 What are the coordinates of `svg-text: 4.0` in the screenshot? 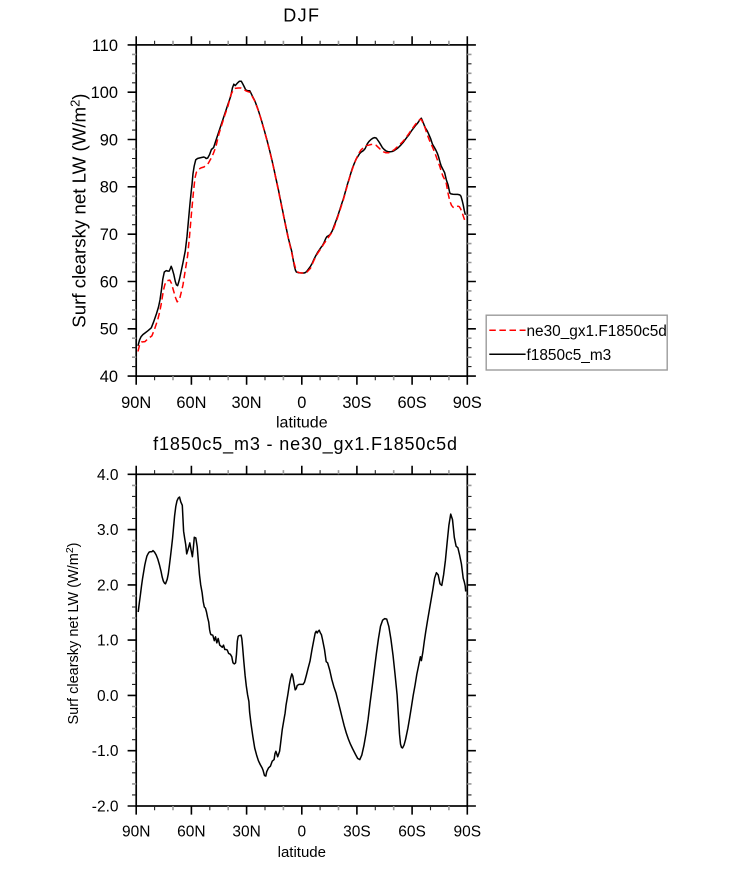 It's located at (108, 475).